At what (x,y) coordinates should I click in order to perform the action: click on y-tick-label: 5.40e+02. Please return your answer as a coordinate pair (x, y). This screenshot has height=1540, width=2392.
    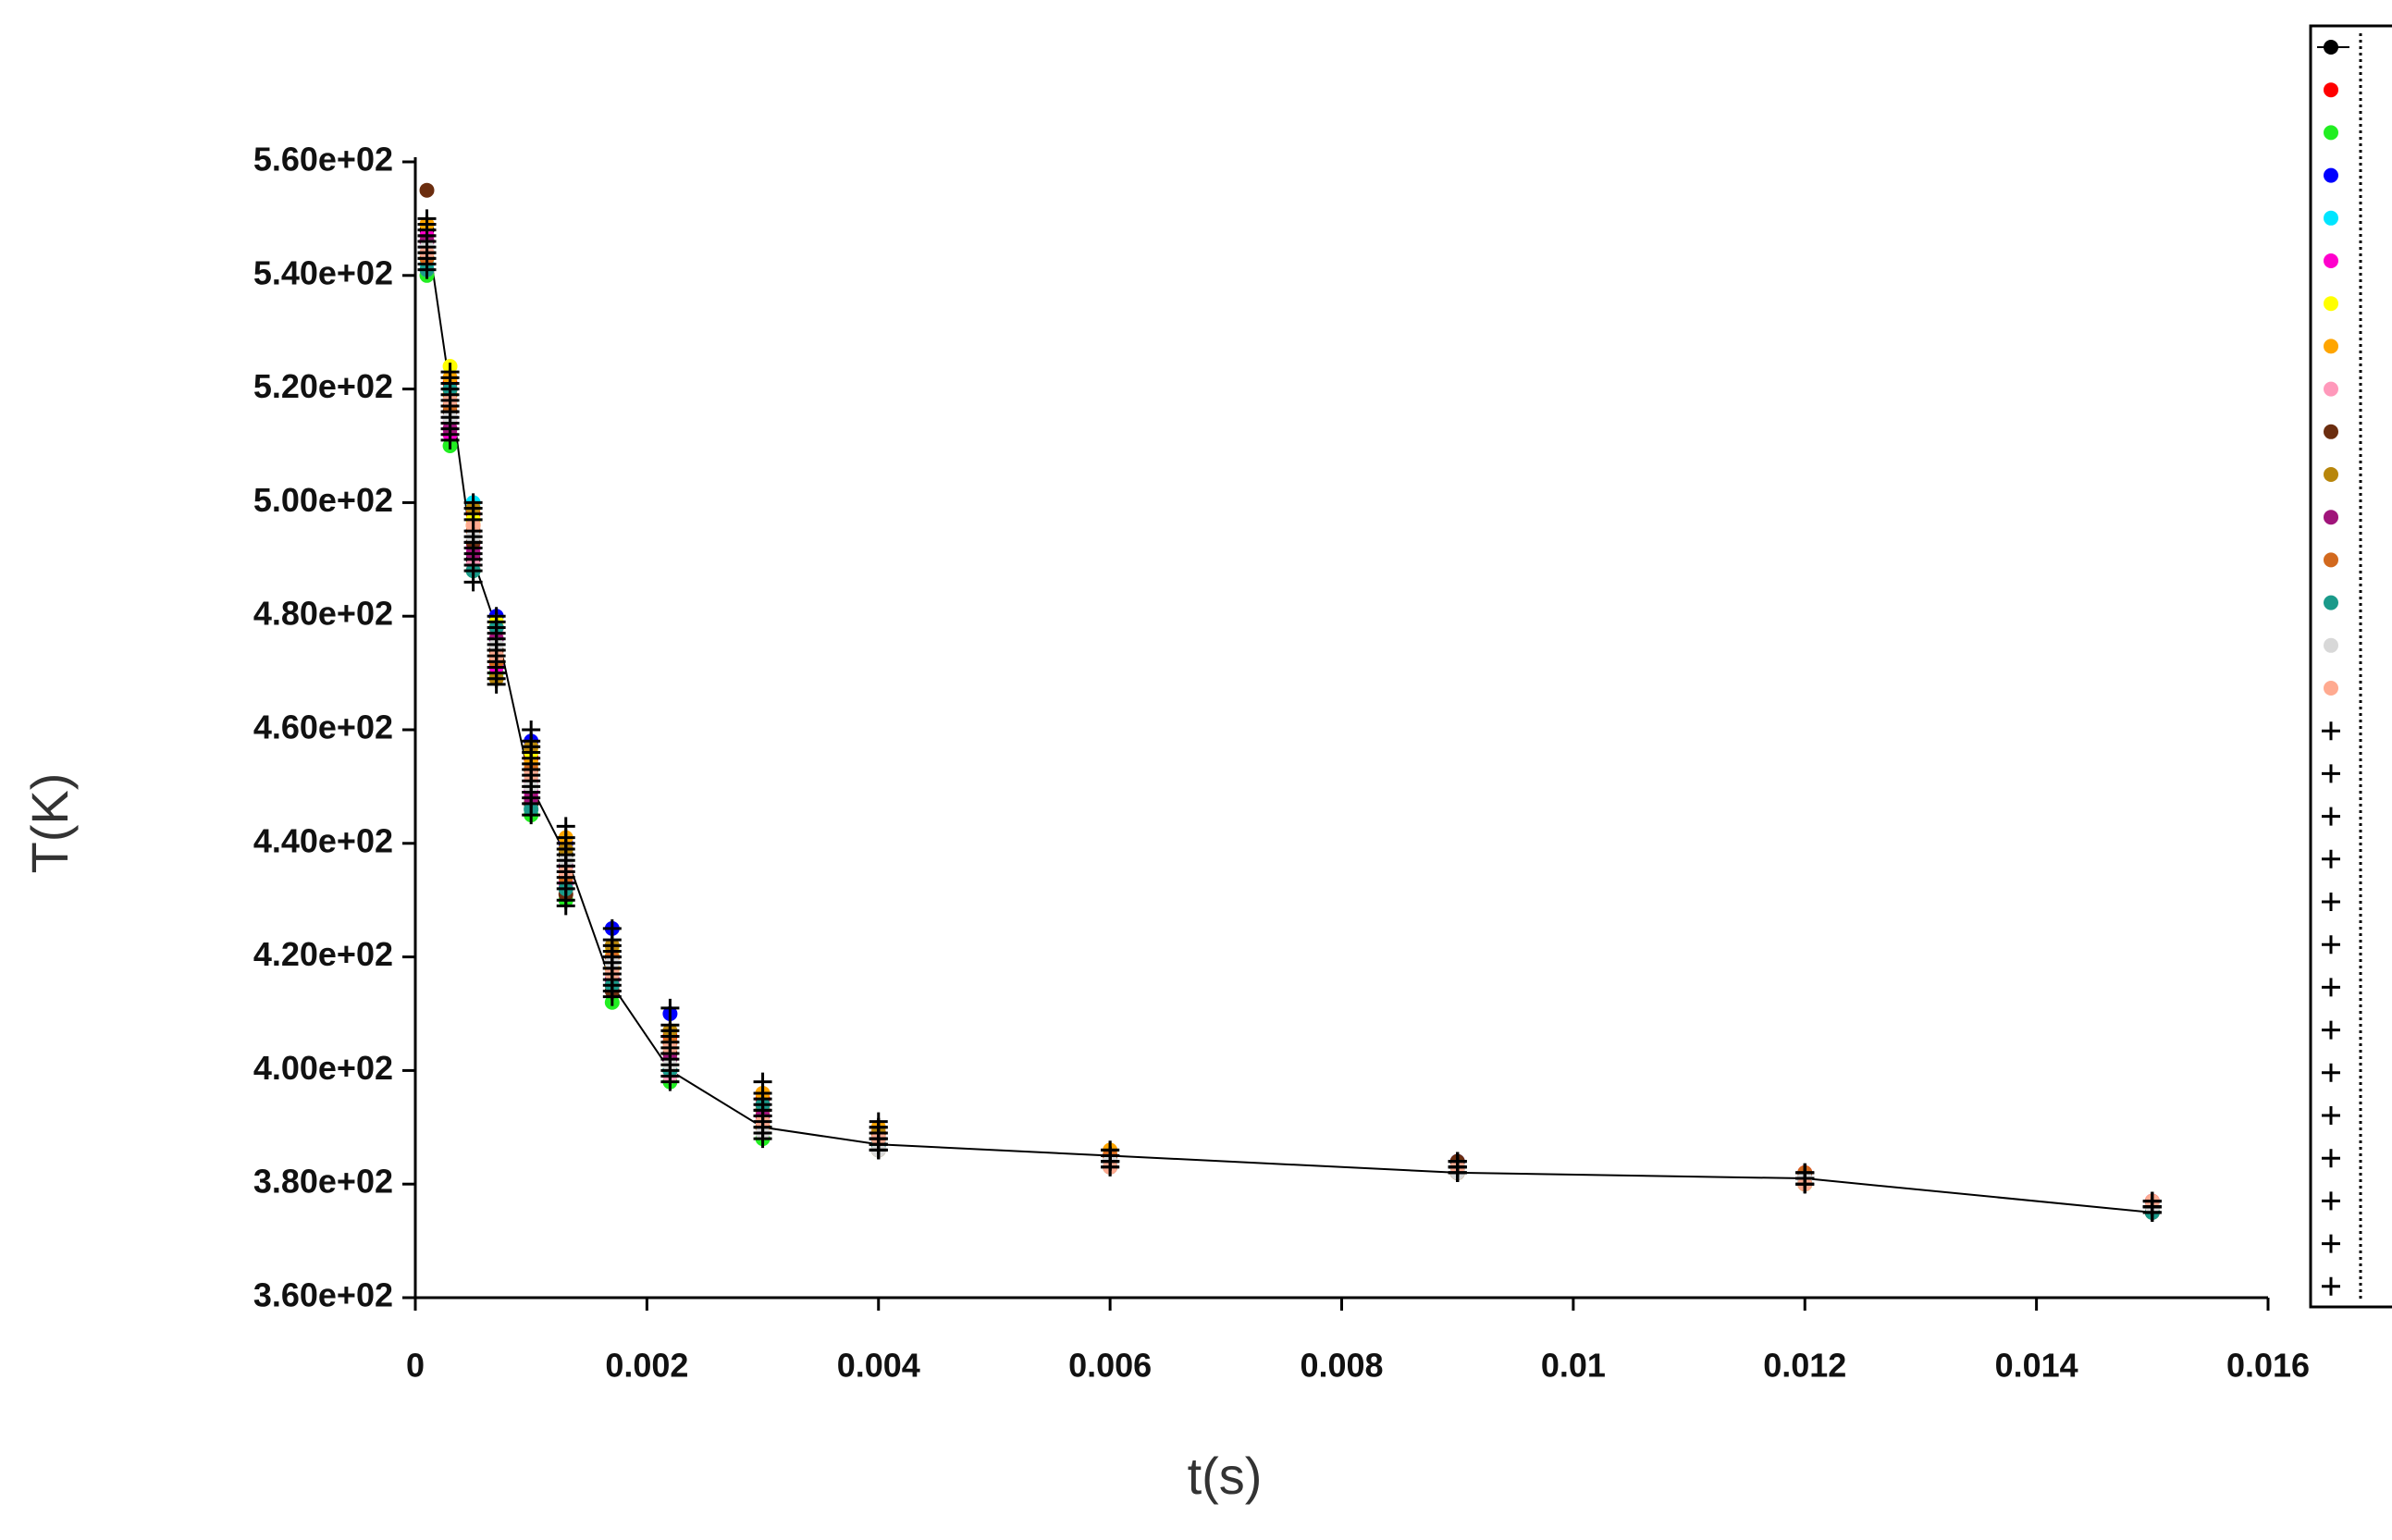
    Looking at the image, I should click on (323, 272).